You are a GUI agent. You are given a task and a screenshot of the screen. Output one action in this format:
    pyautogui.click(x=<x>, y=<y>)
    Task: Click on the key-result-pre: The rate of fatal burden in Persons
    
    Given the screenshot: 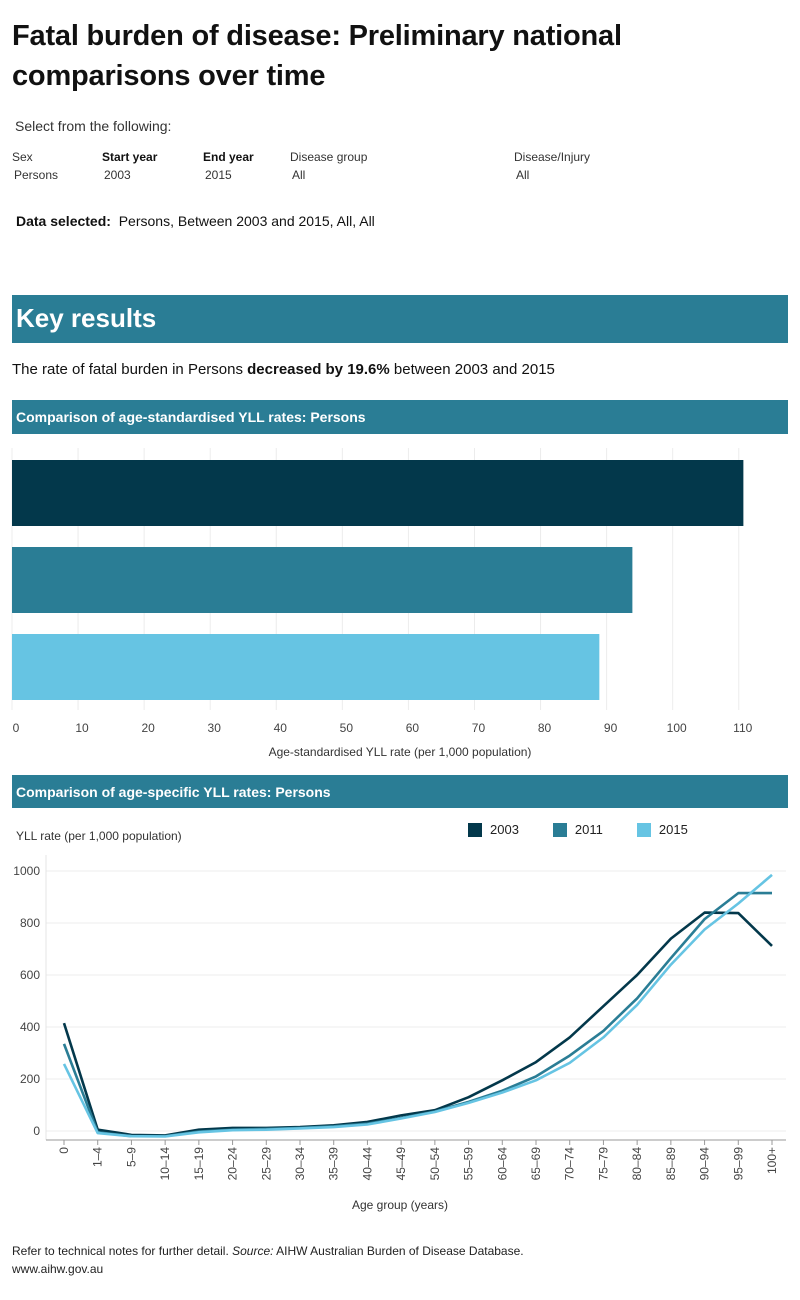 What is the action you would take?
    pyautogui.click(x=130, y=369)
    